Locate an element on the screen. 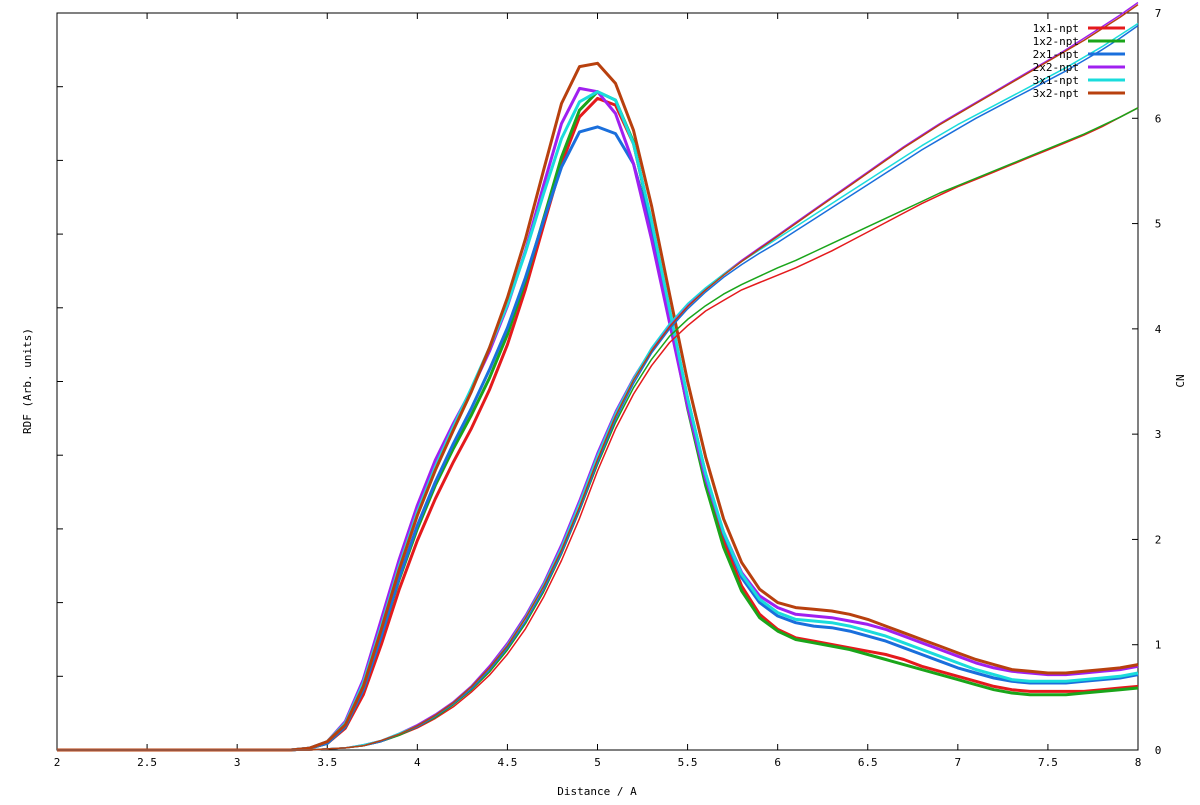 The image size is (1200, 805). legend-label: 1x1-npt is located at coordinates (1056, 28).